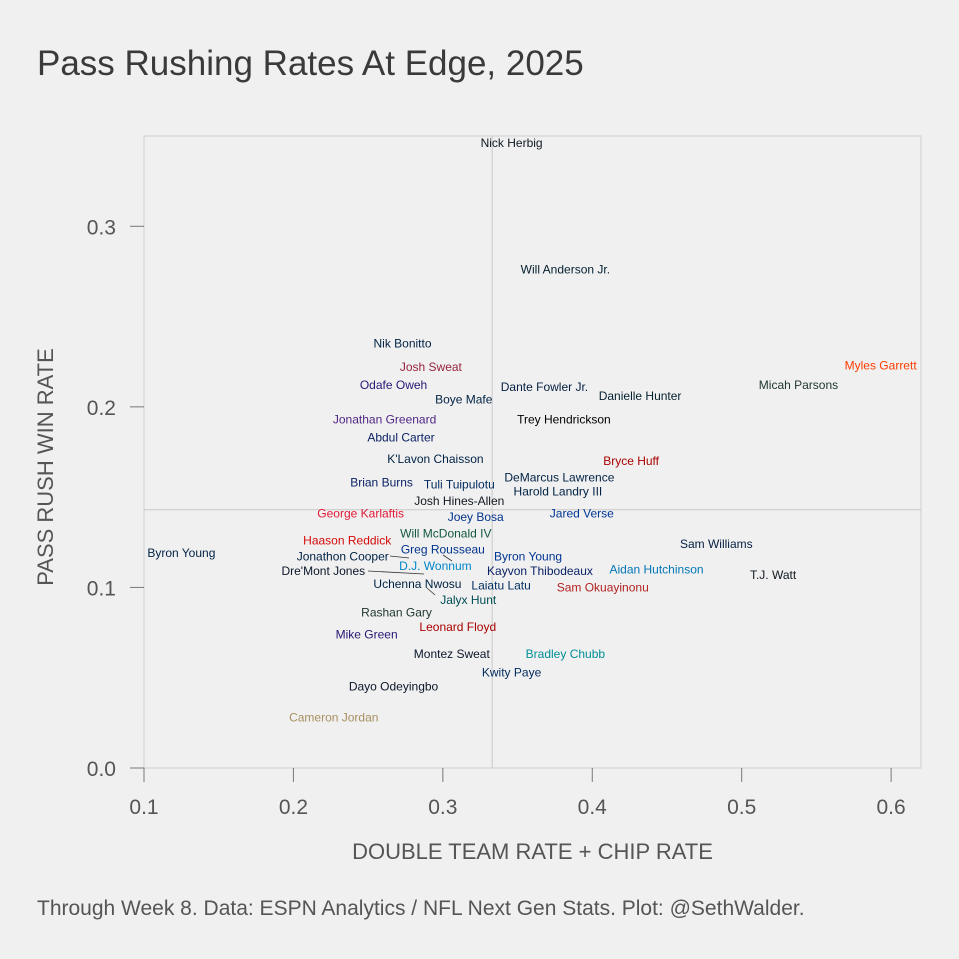 The image size is (959, 959). What do you see at coordinates (323, 571) in the screenshot?
I see `point-label: Dre'Mont Jones` at bounding box center [323, 571].